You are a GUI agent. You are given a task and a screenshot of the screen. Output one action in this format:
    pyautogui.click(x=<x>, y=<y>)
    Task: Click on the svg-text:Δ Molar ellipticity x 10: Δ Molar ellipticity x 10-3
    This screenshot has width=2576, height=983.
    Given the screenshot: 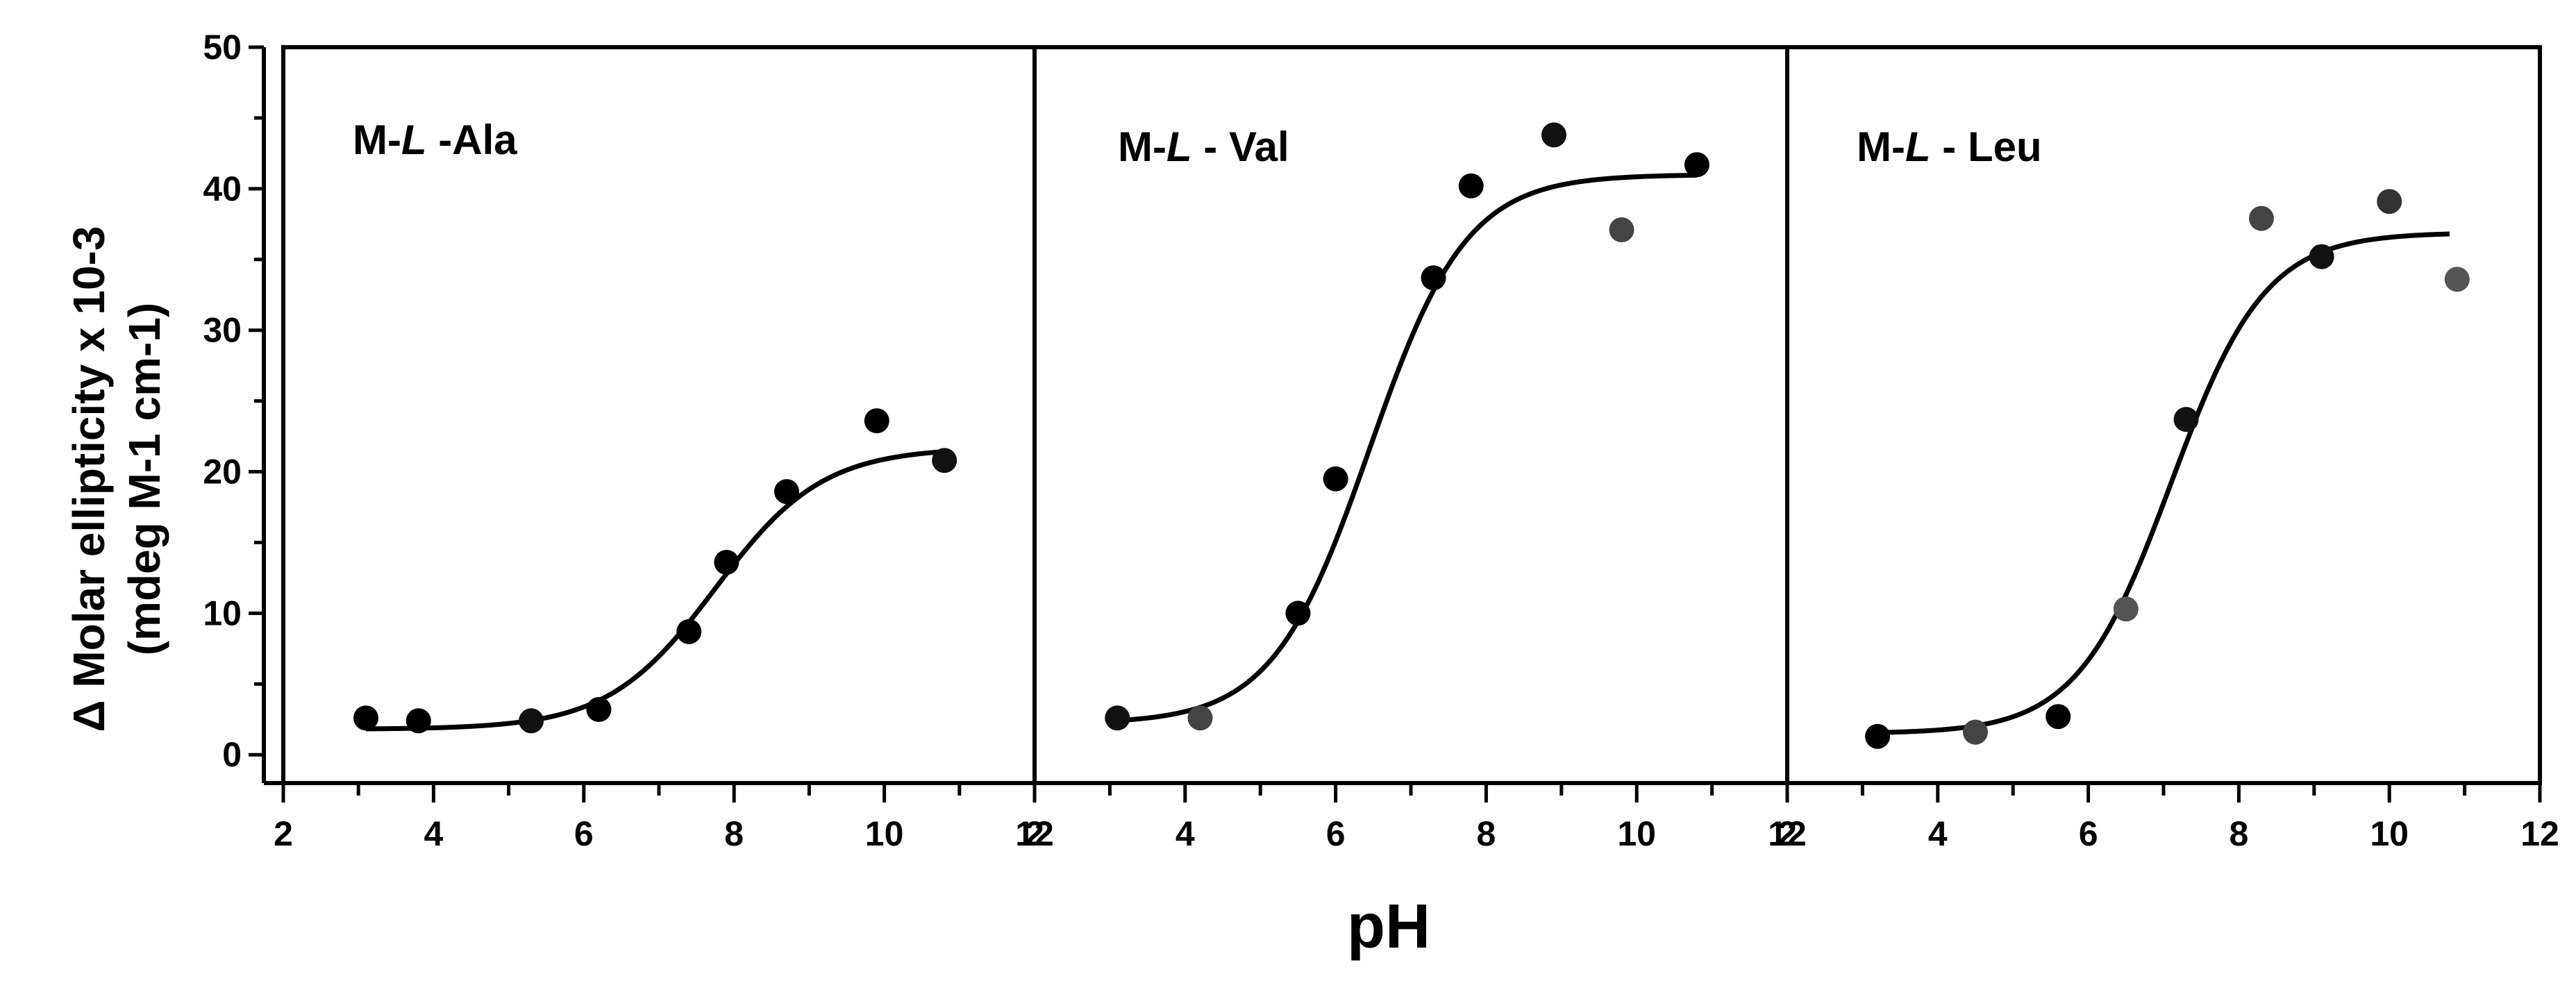 What is the action you would take?
    pyautogui.click(x=89, y=479)
    